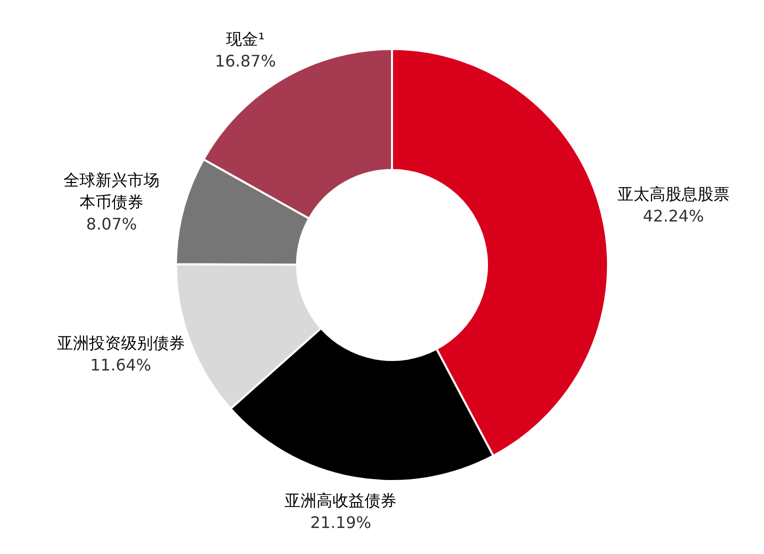 This screenshot has width=764, height=554. Describe the element at coordinates (120, 342) in the screenshot. I see `slice-label: 亚洲投资级别债券` at that location.